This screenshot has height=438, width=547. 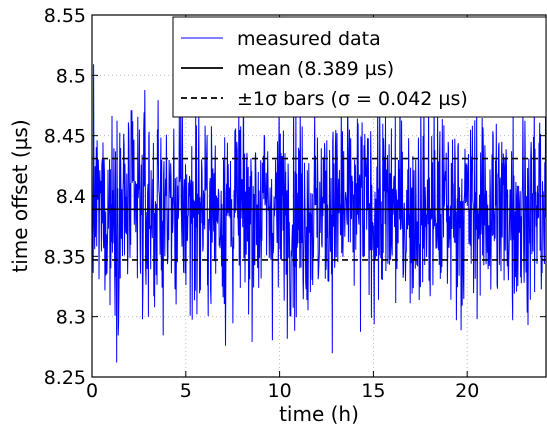 I want to click on y-tick-label-1: 8.3, so click(x=71, y=318).